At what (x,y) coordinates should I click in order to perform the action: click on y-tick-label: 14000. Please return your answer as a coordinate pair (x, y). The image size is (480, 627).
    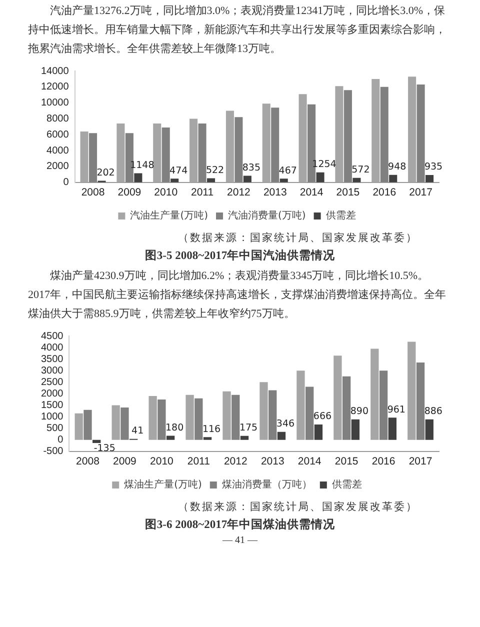
    Looking at the image, I should click on (55, 71).